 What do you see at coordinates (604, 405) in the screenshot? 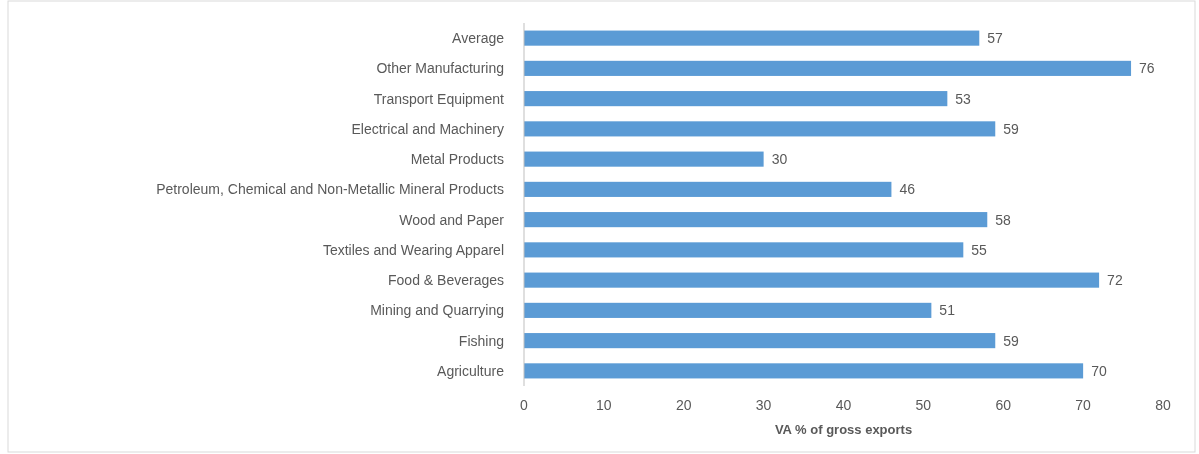
I see `x-tick-label: 10` at bounding box center [604, 405].